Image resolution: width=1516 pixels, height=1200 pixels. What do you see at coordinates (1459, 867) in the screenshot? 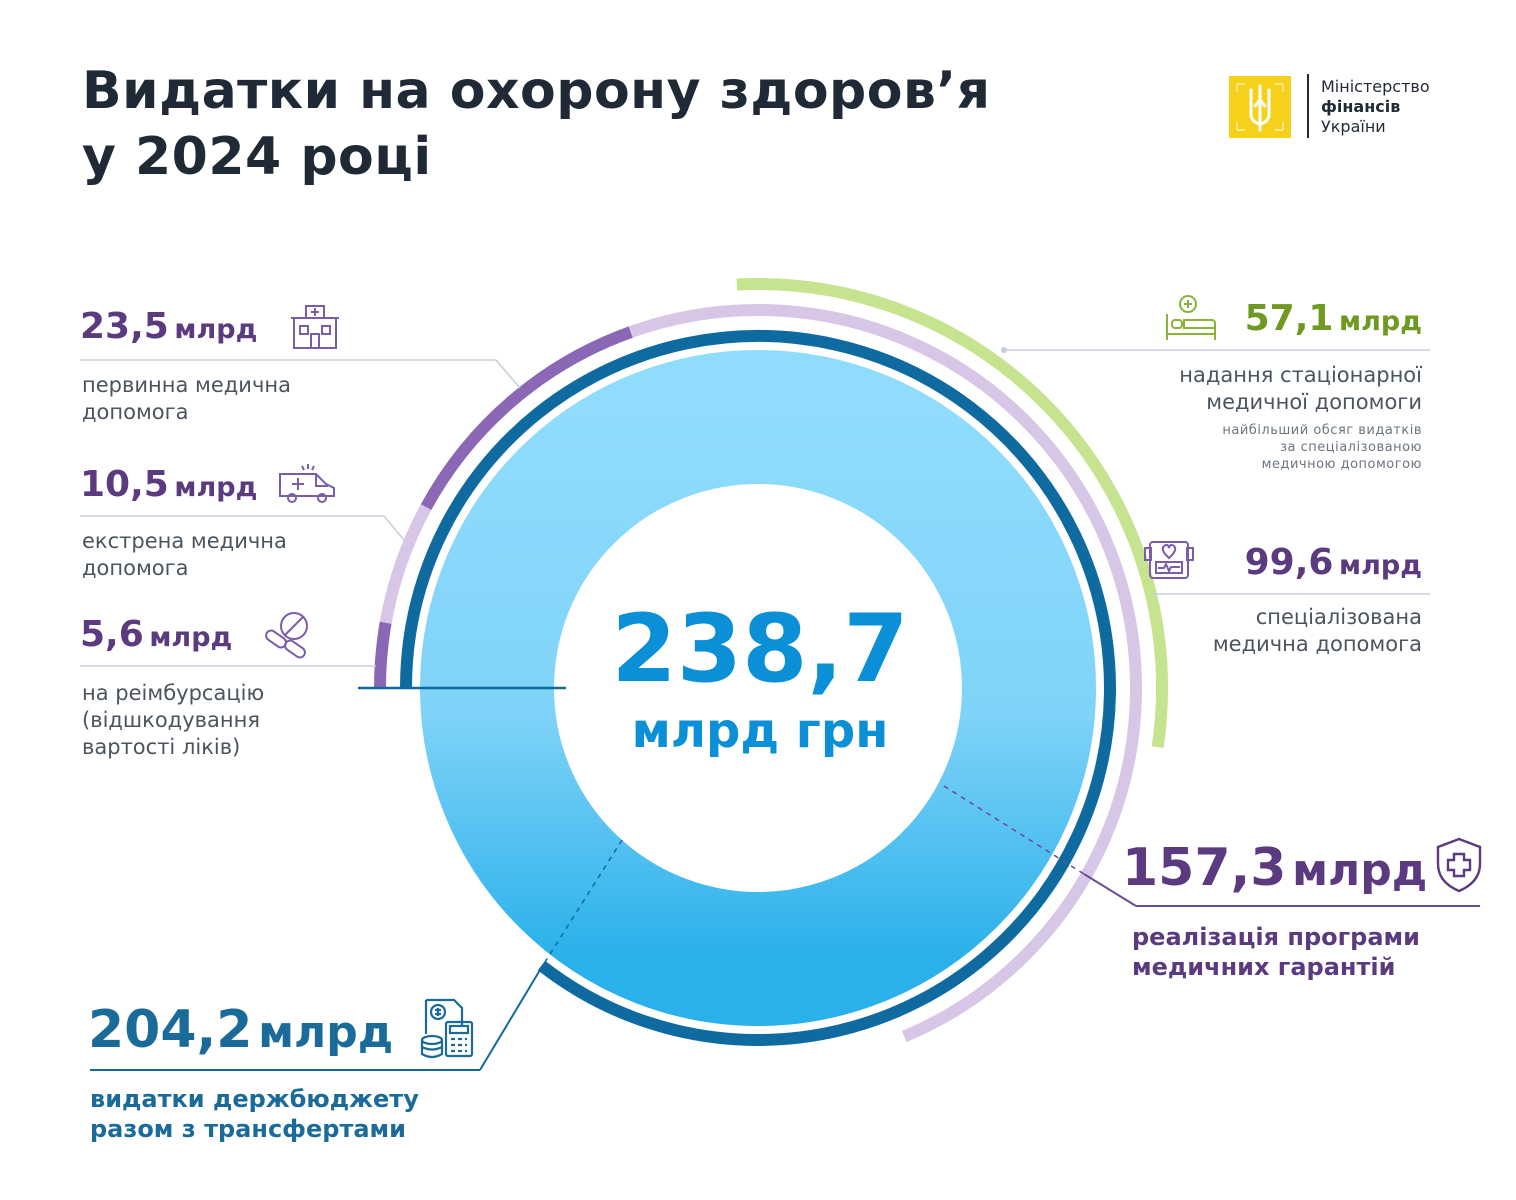
I see `shield-cross-icon` at bounding box center [1459, 867].